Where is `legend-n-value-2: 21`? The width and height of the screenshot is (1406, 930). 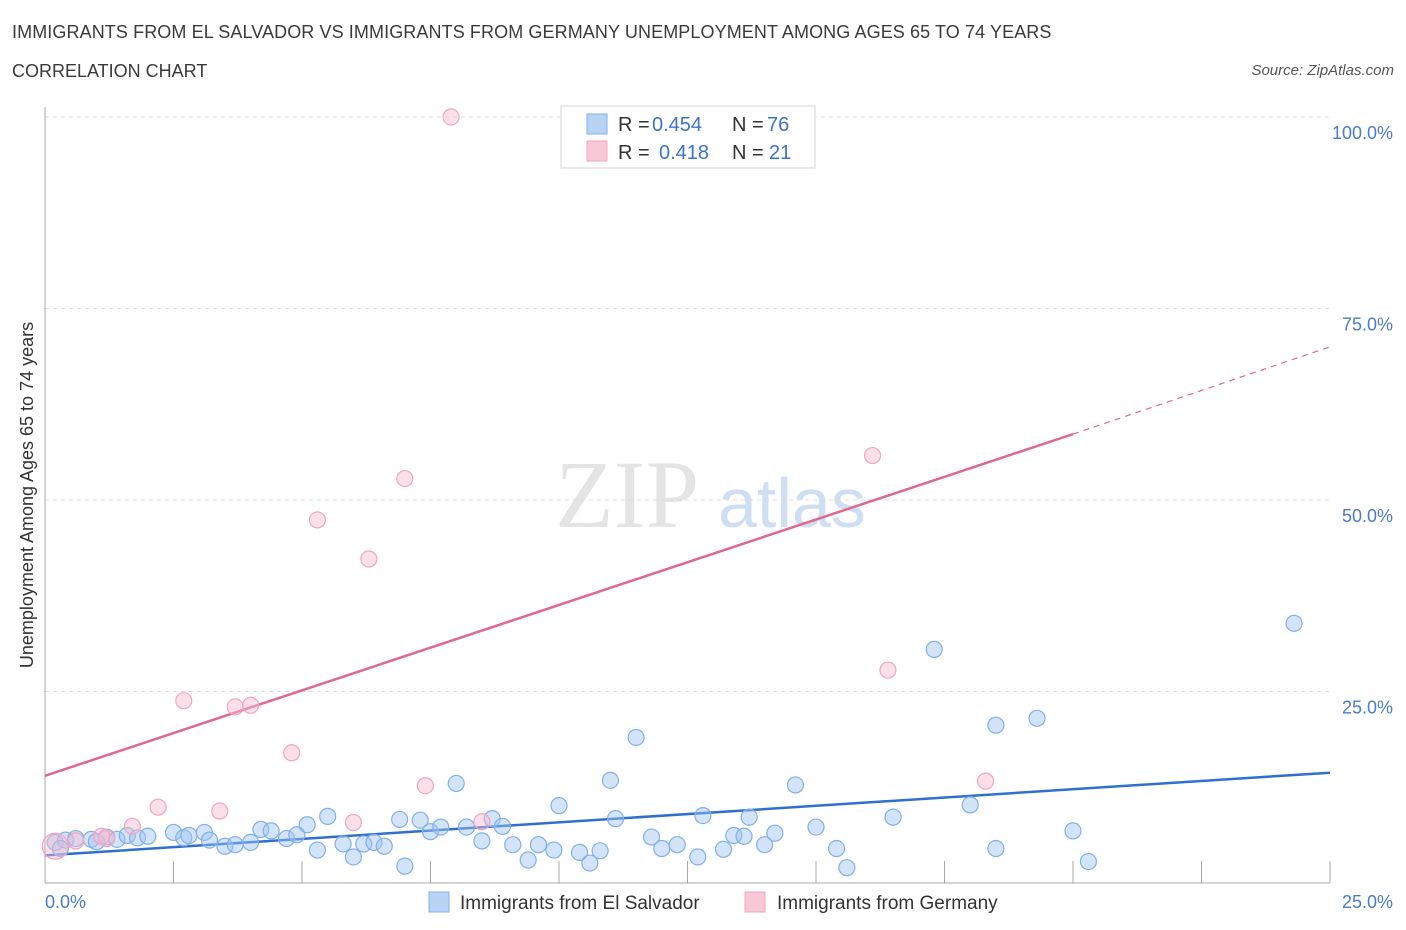 legend-n-value-2: 21 is located at coordinates (780, 153).